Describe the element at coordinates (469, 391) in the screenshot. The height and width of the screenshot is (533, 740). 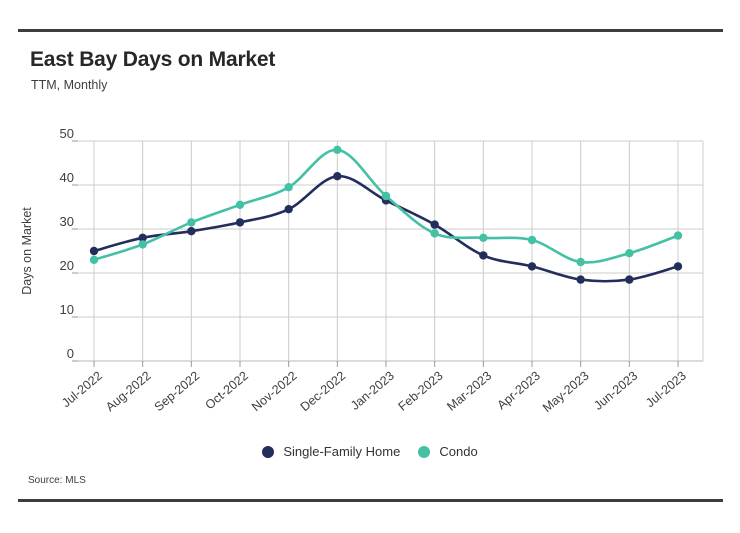
I see `x-tick-label: Mar-2023` at that location.